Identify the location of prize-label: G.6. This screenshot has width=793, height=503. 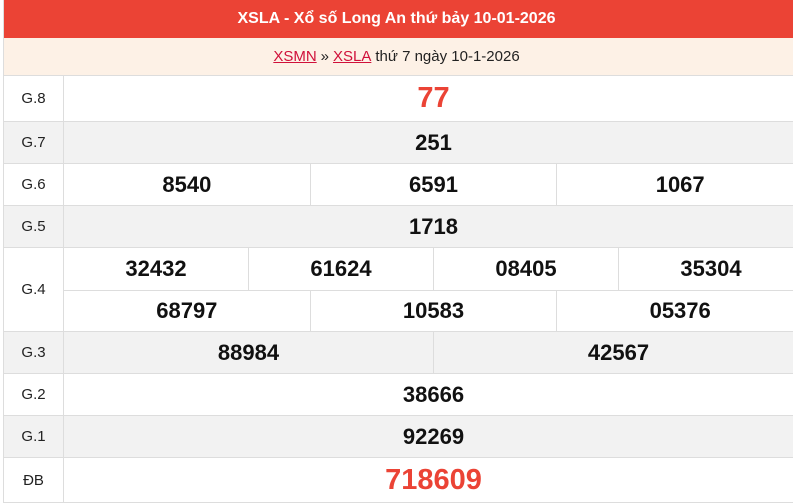
(34, 184).